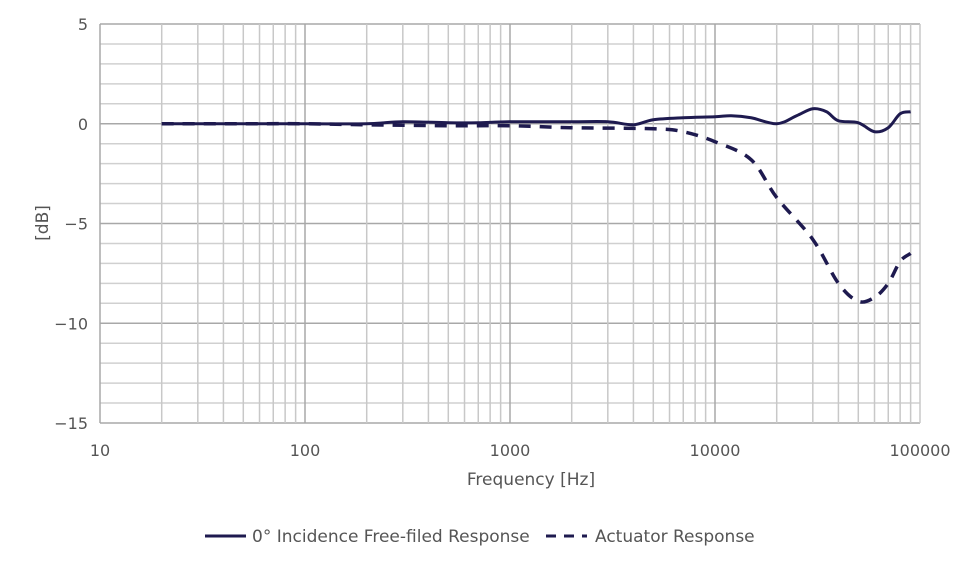  What do you see at coordinates (76, 224) in the screenshot?
I see `y-tick-label: −5` at bounding box center [76, 224].